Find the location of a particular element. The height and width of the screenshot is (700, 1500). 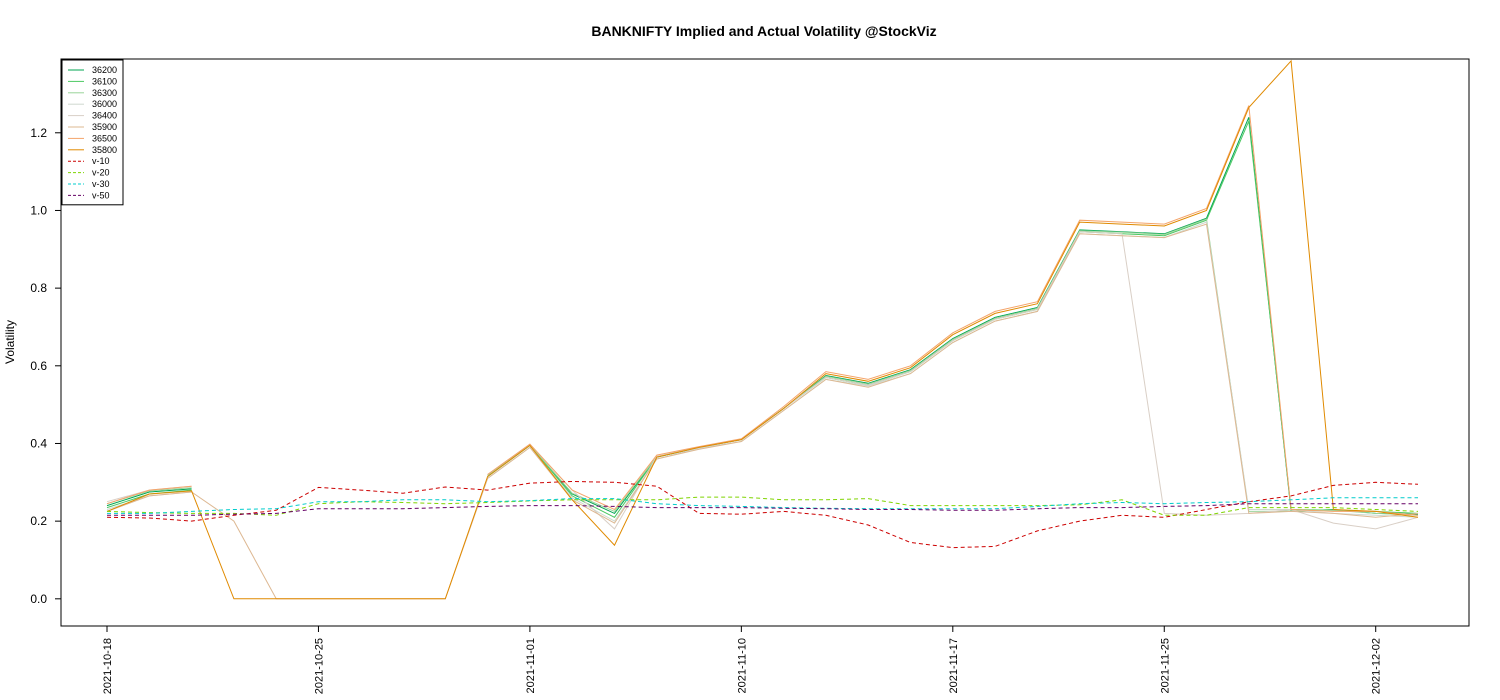

x-tick-label: 2021-11-01 is located at coordinates (531, 665).